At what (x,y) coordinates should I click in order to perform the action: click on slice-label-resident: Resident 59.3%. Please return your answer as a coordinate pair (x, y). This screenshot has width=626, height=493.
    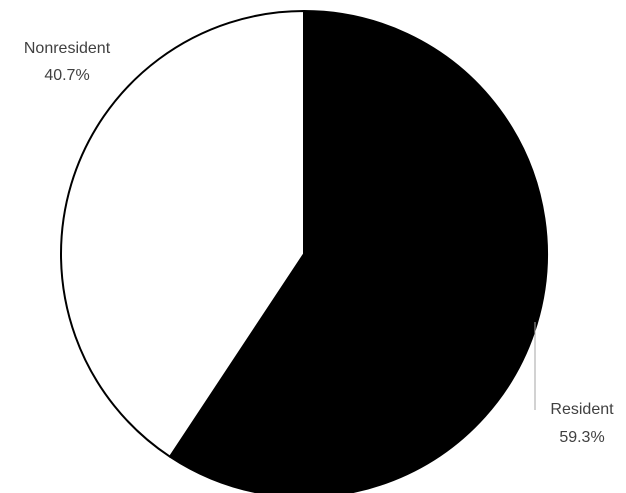
    Looking at the image, I should click on (582, 423).